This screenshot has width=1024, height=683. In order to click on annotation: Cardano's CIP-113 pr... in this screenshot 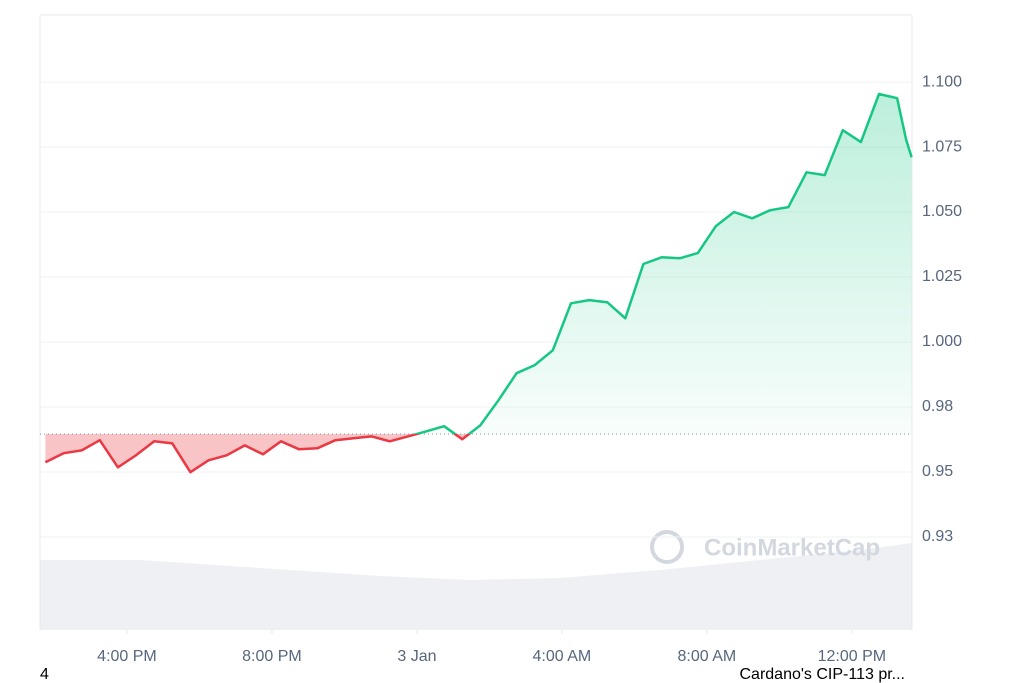, I will do `click(822, 674)`.